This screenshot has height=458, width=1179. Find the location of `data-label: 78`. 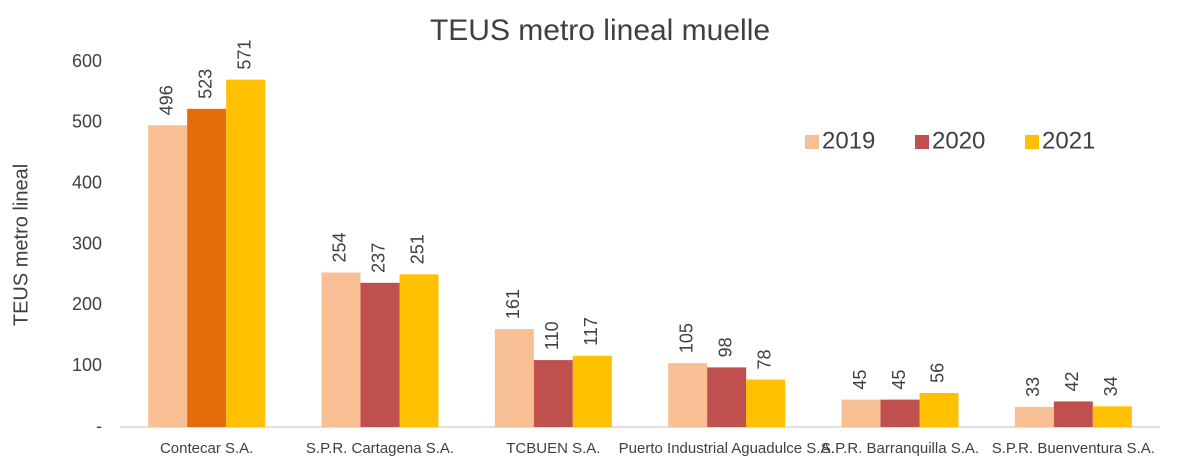

data-label: 78 is located at coordinates (764, 360).